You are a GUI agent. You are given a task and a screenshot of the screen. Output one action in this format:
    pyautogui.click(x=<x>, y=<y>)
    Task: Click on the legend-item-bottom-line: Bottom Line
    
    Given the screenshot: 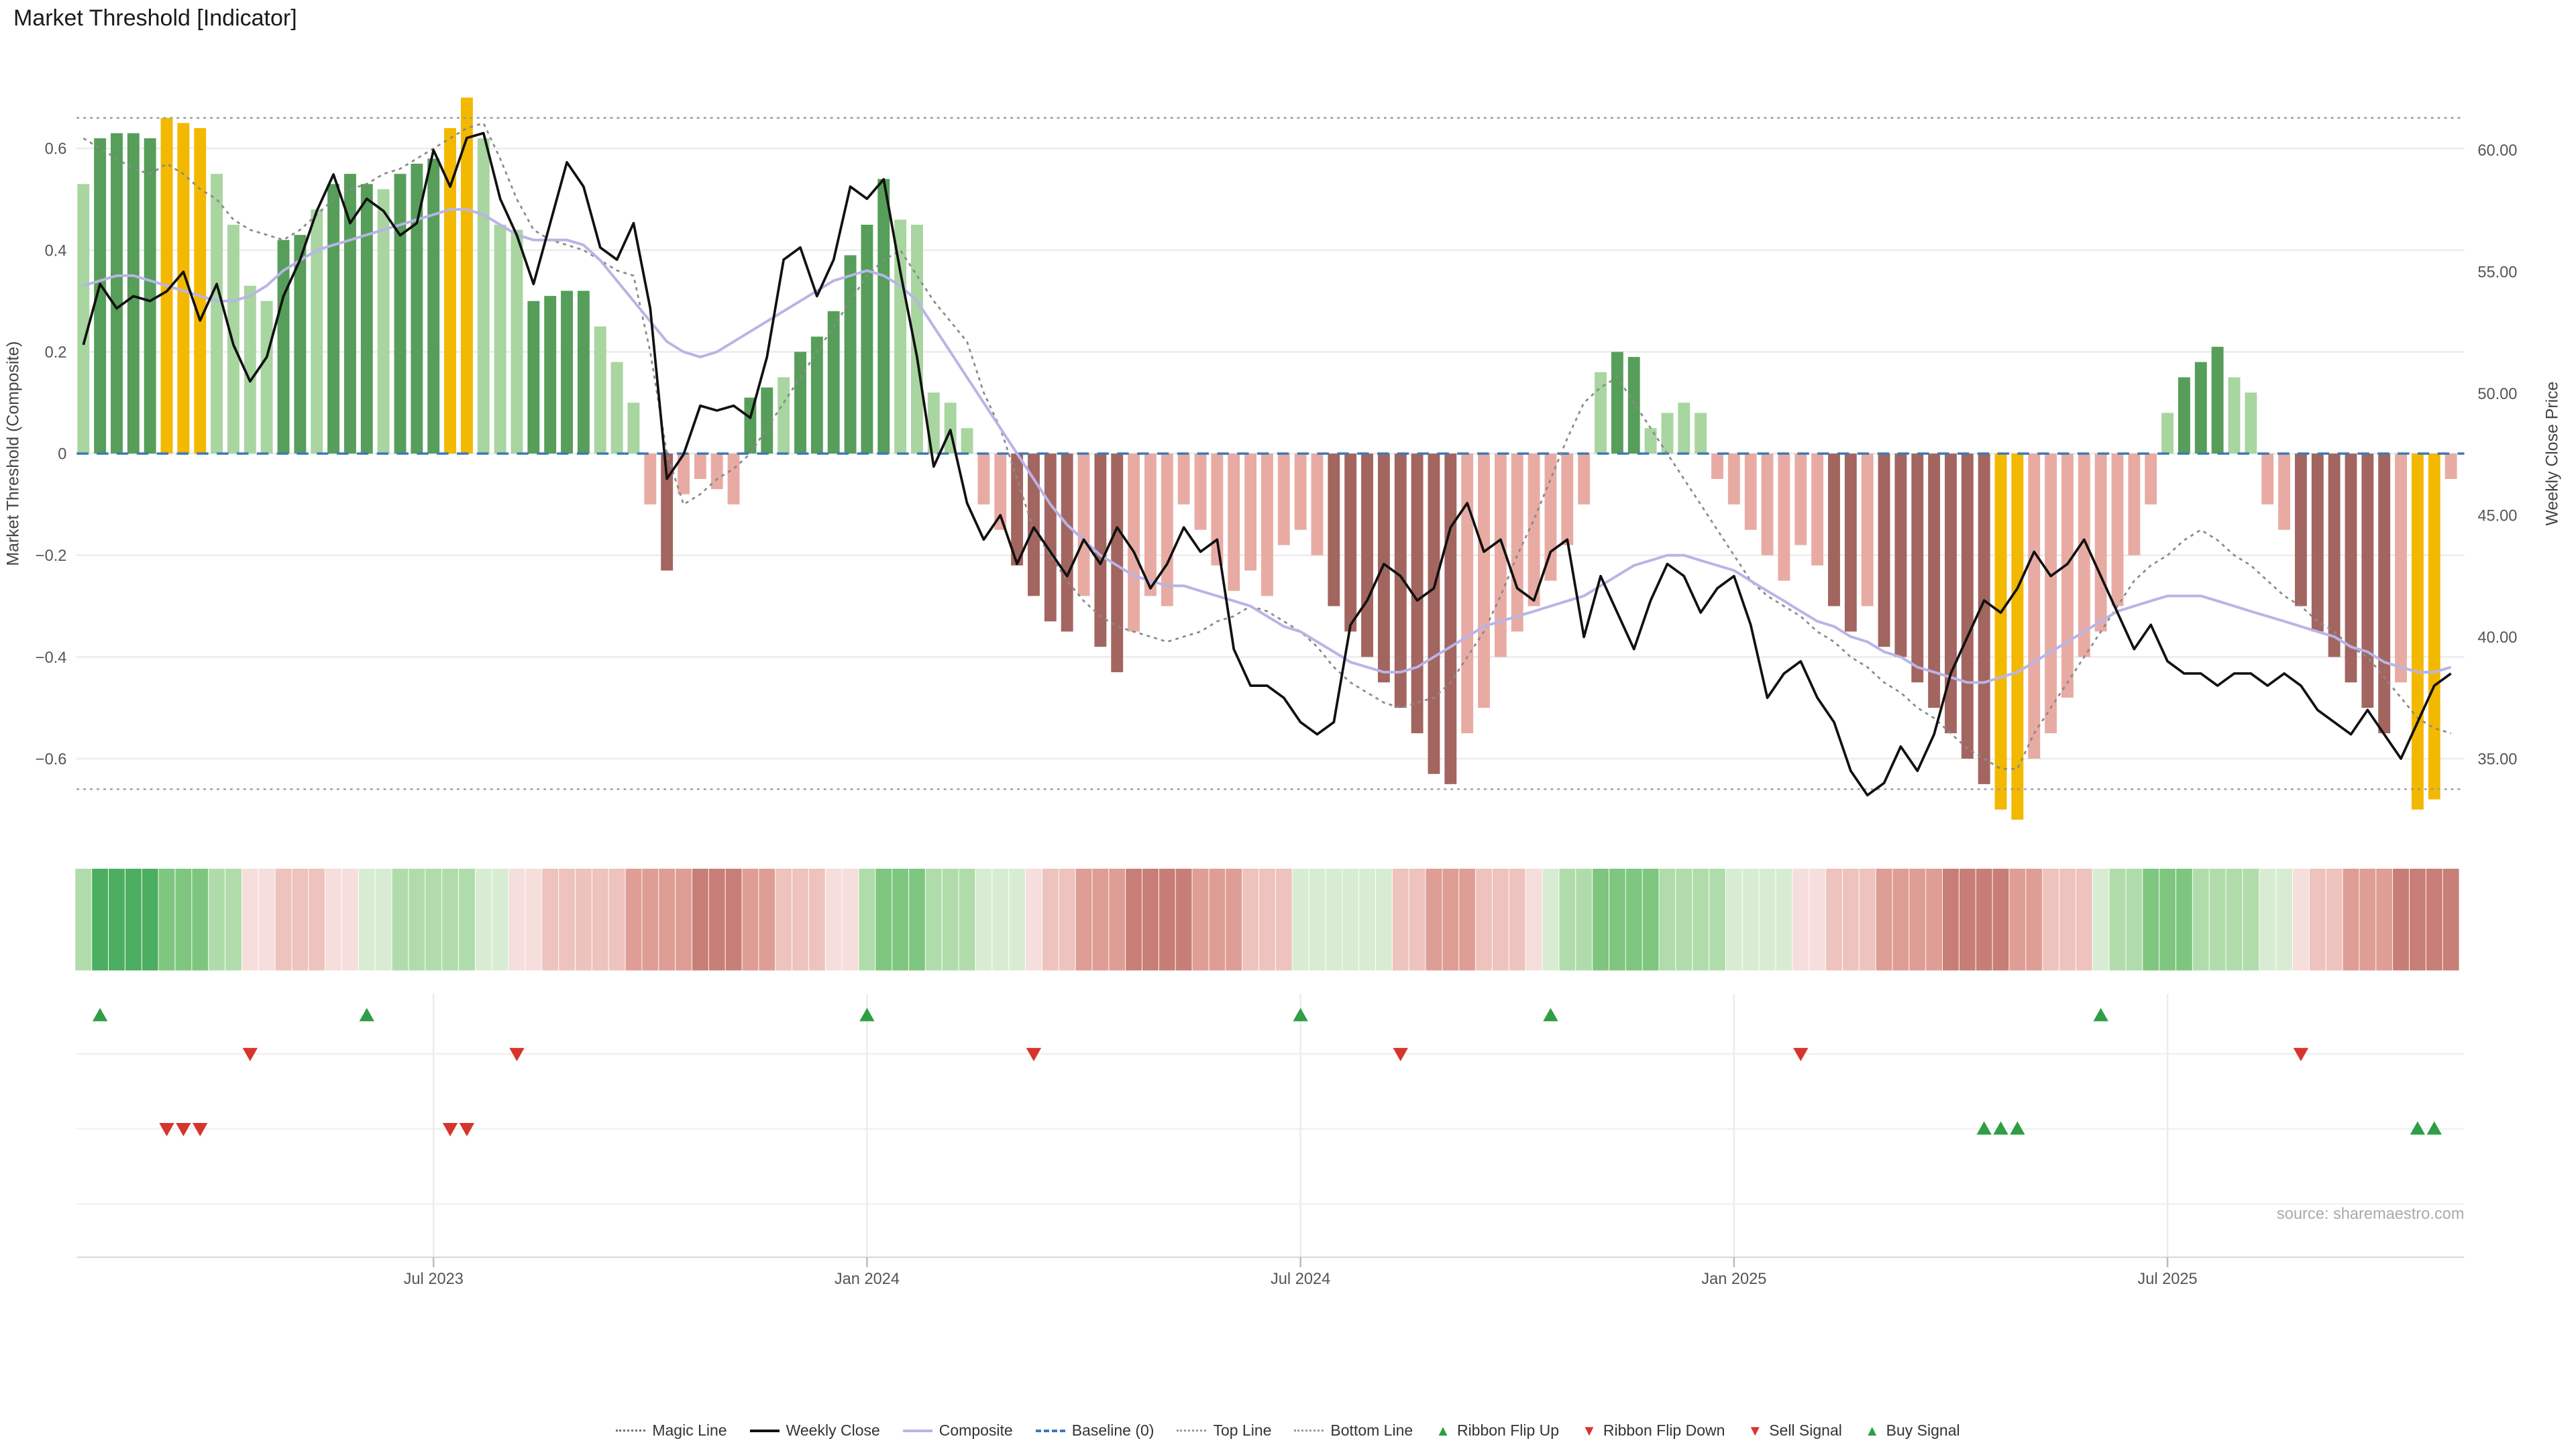 What is the action you would take?
    pyautogui.click(x=1353, y=1430)
    